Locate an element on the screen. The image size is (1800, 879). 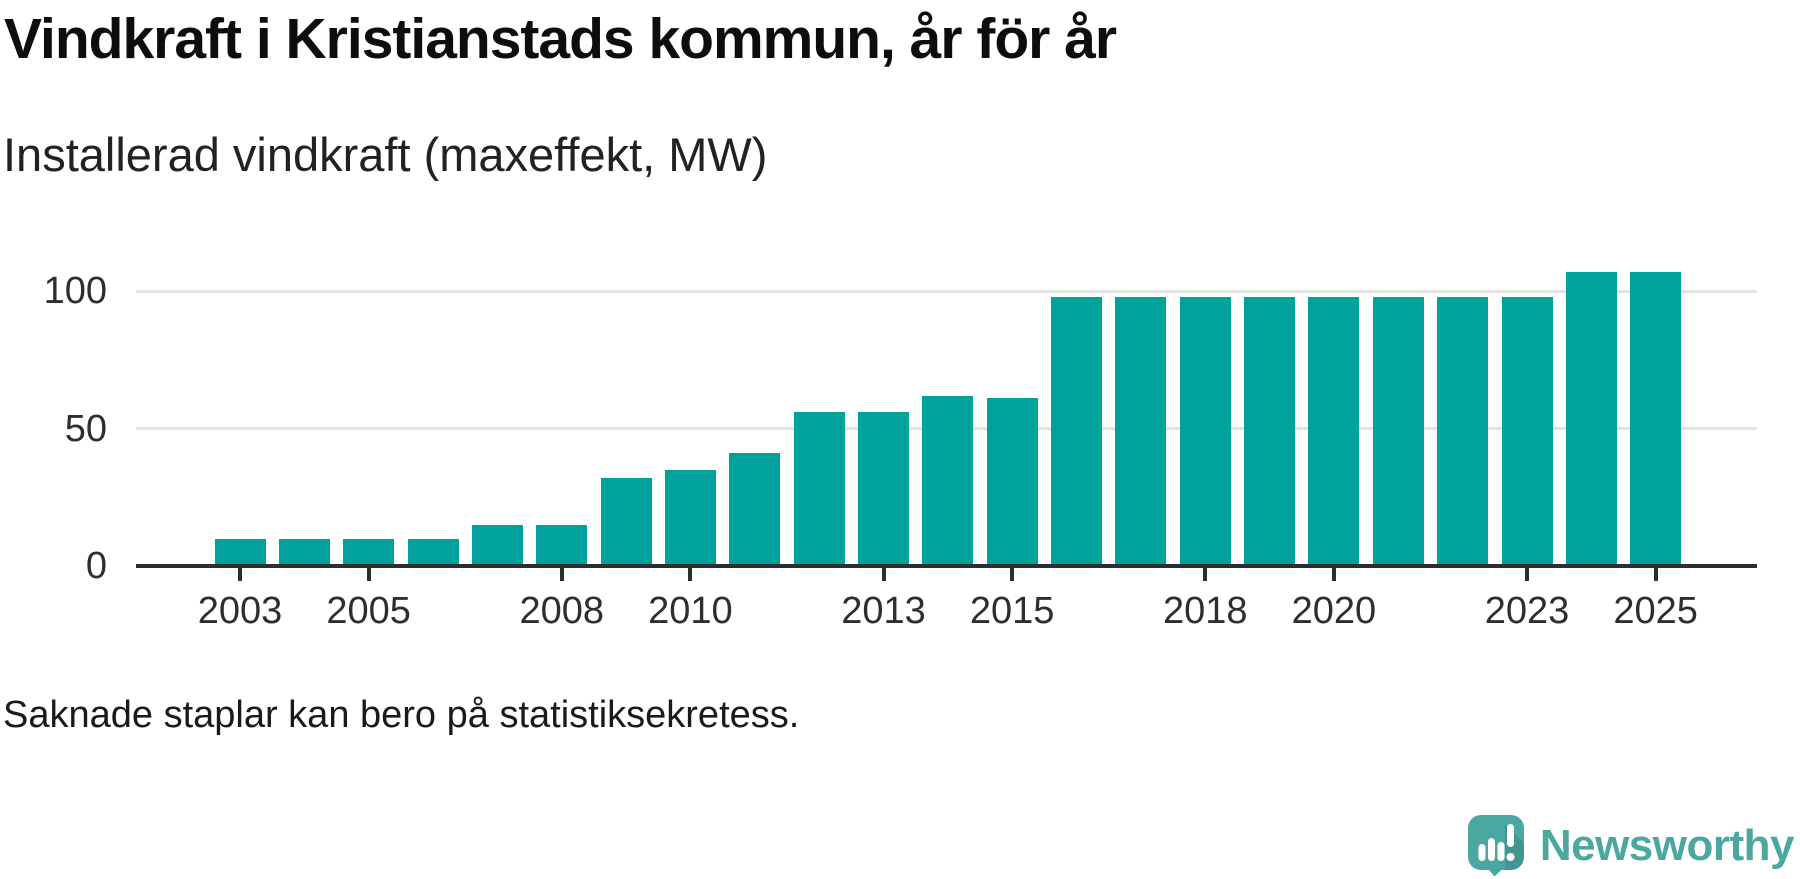
bar-2004 is located at coordinates (304, 552).